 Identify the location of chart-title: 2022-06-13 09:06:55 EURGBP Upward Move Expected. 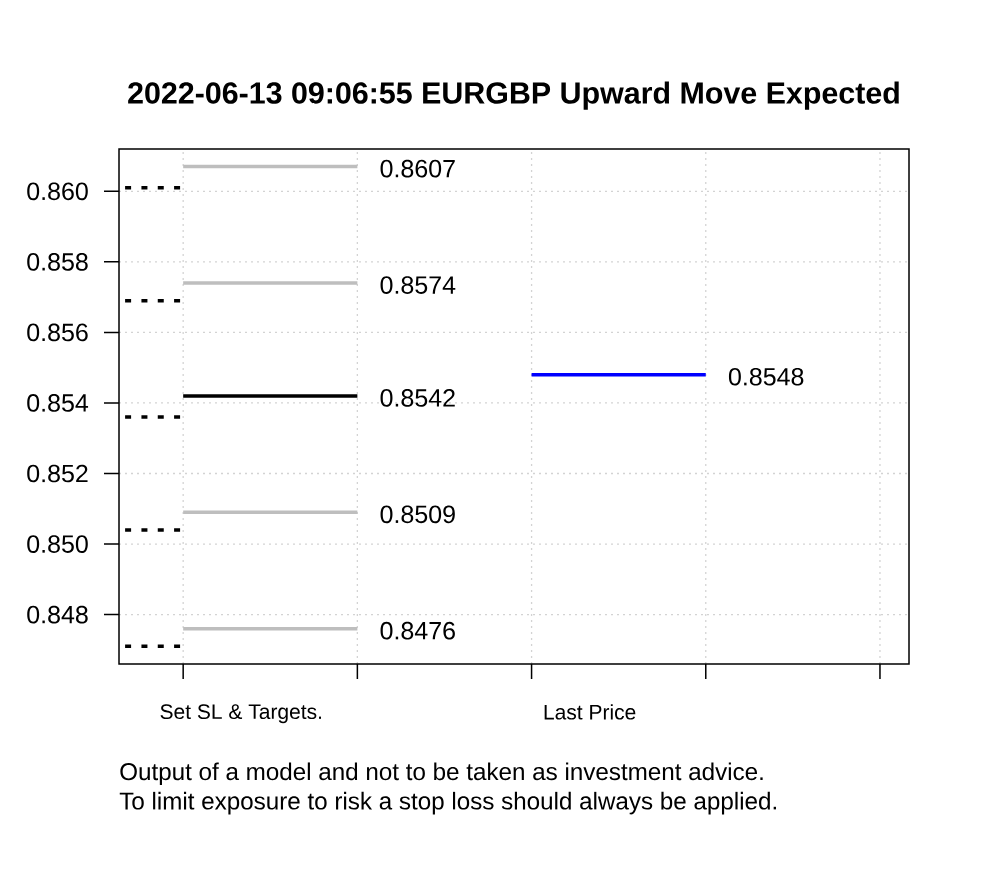
(513, 95).